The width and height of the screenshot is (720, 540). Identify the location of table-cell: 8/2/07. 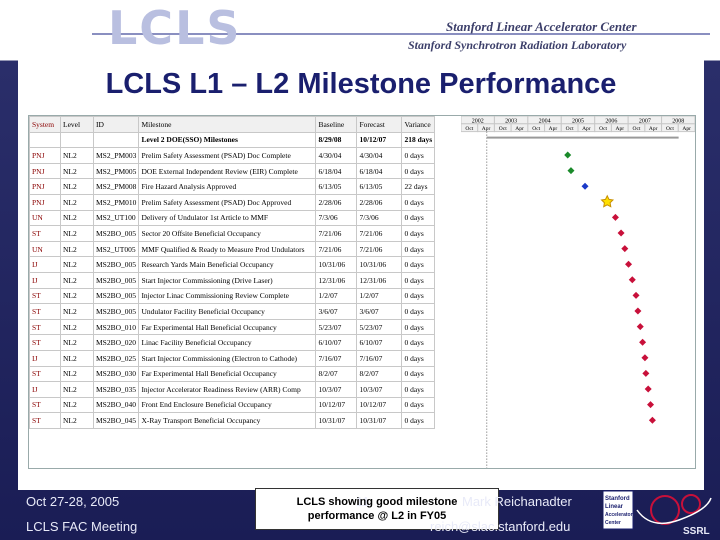
(336, 374).